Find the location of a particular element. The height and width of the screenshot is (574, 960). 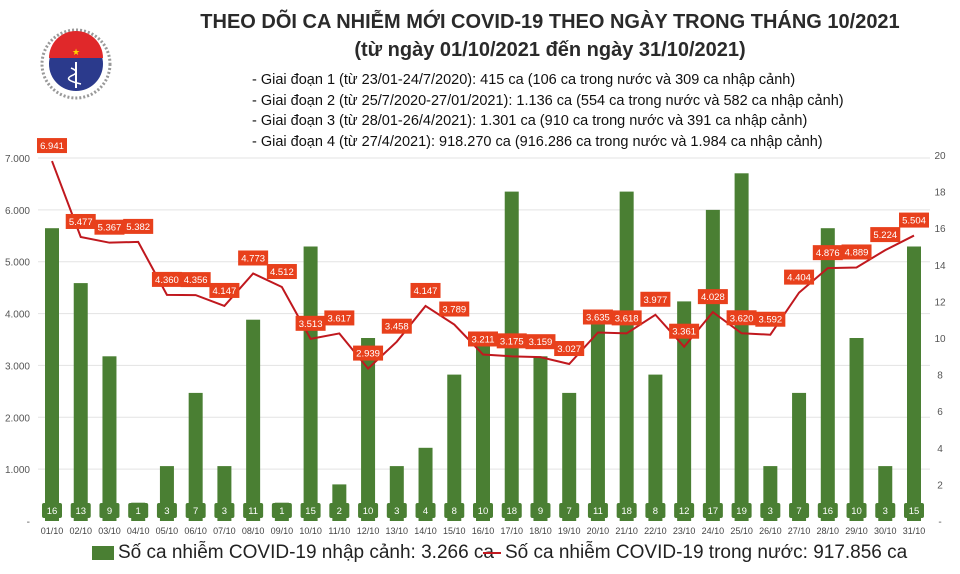

x-tick-label: 30/10 is located at coordinates (885, 531).